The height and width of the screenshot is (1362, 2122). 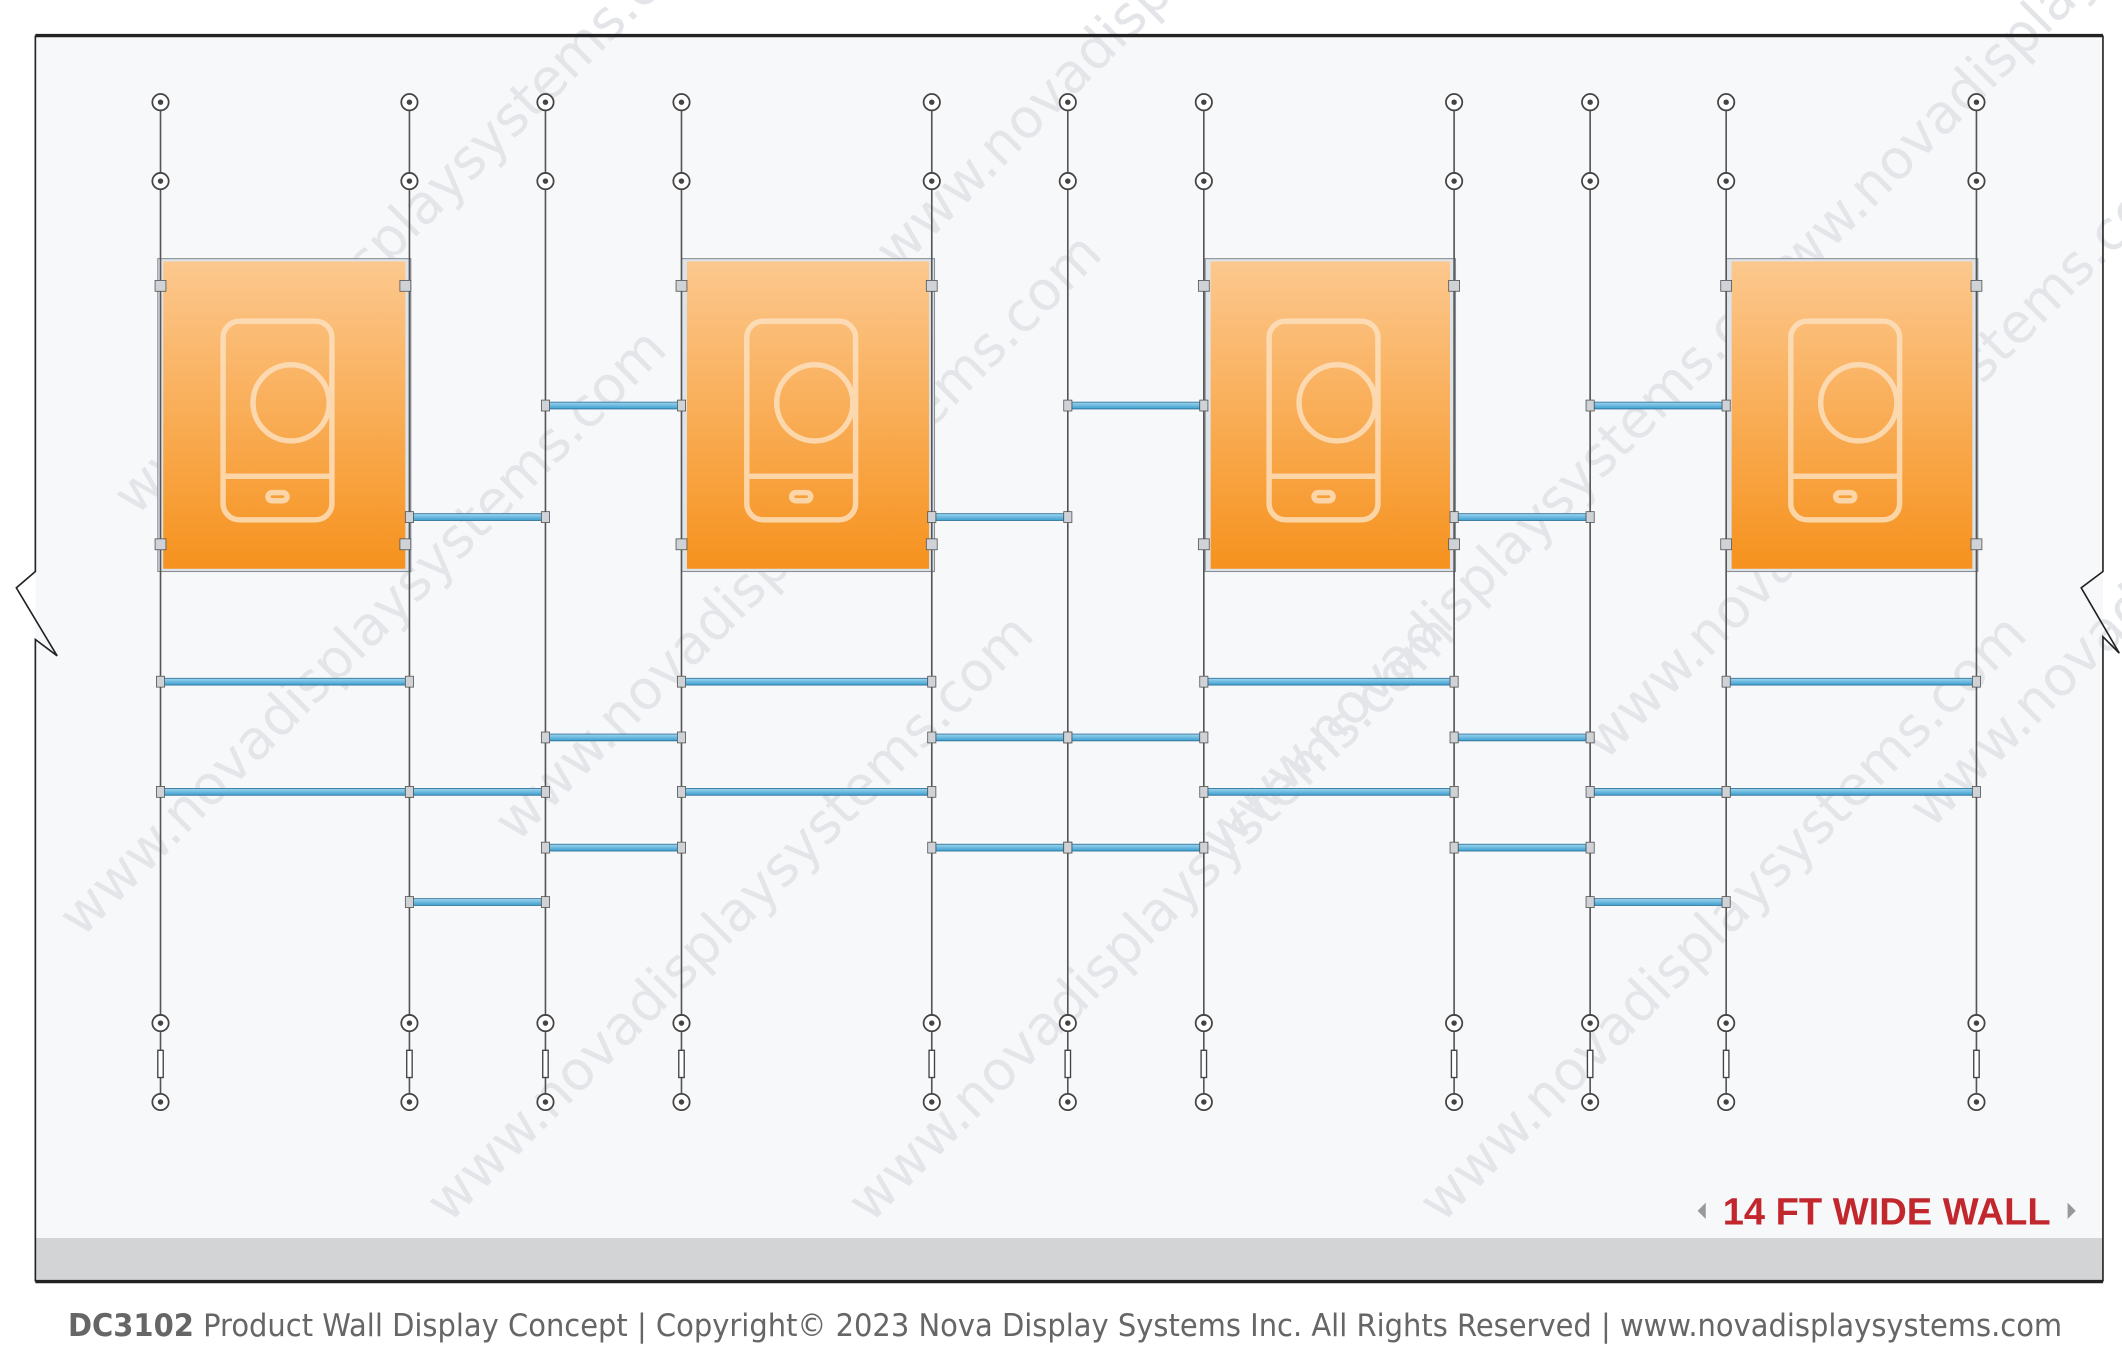 I want to click on break-right, so click(x=2100, y=658).